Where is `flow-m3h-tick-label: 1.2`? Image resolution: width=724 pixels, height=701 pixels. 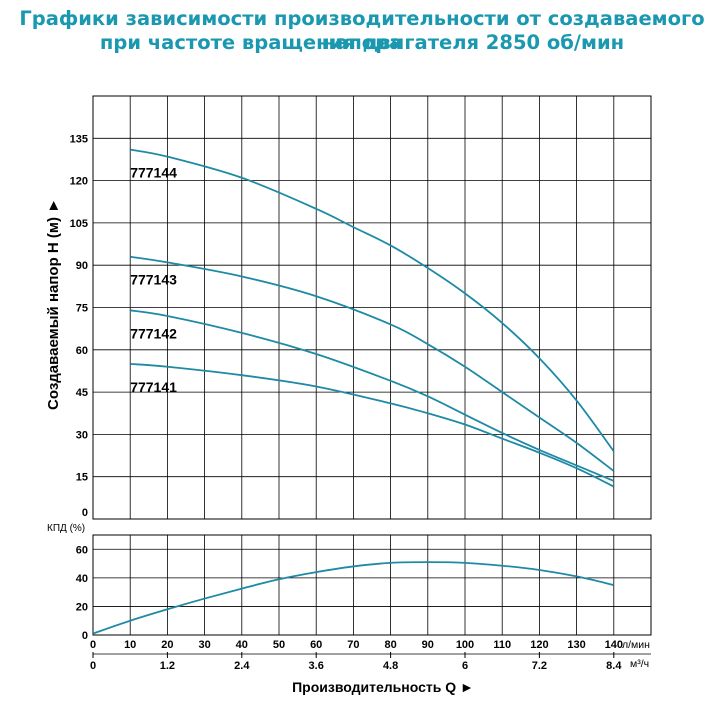 flow-m3h-tick-label: 1.2 is located at coordinates (167, 666).